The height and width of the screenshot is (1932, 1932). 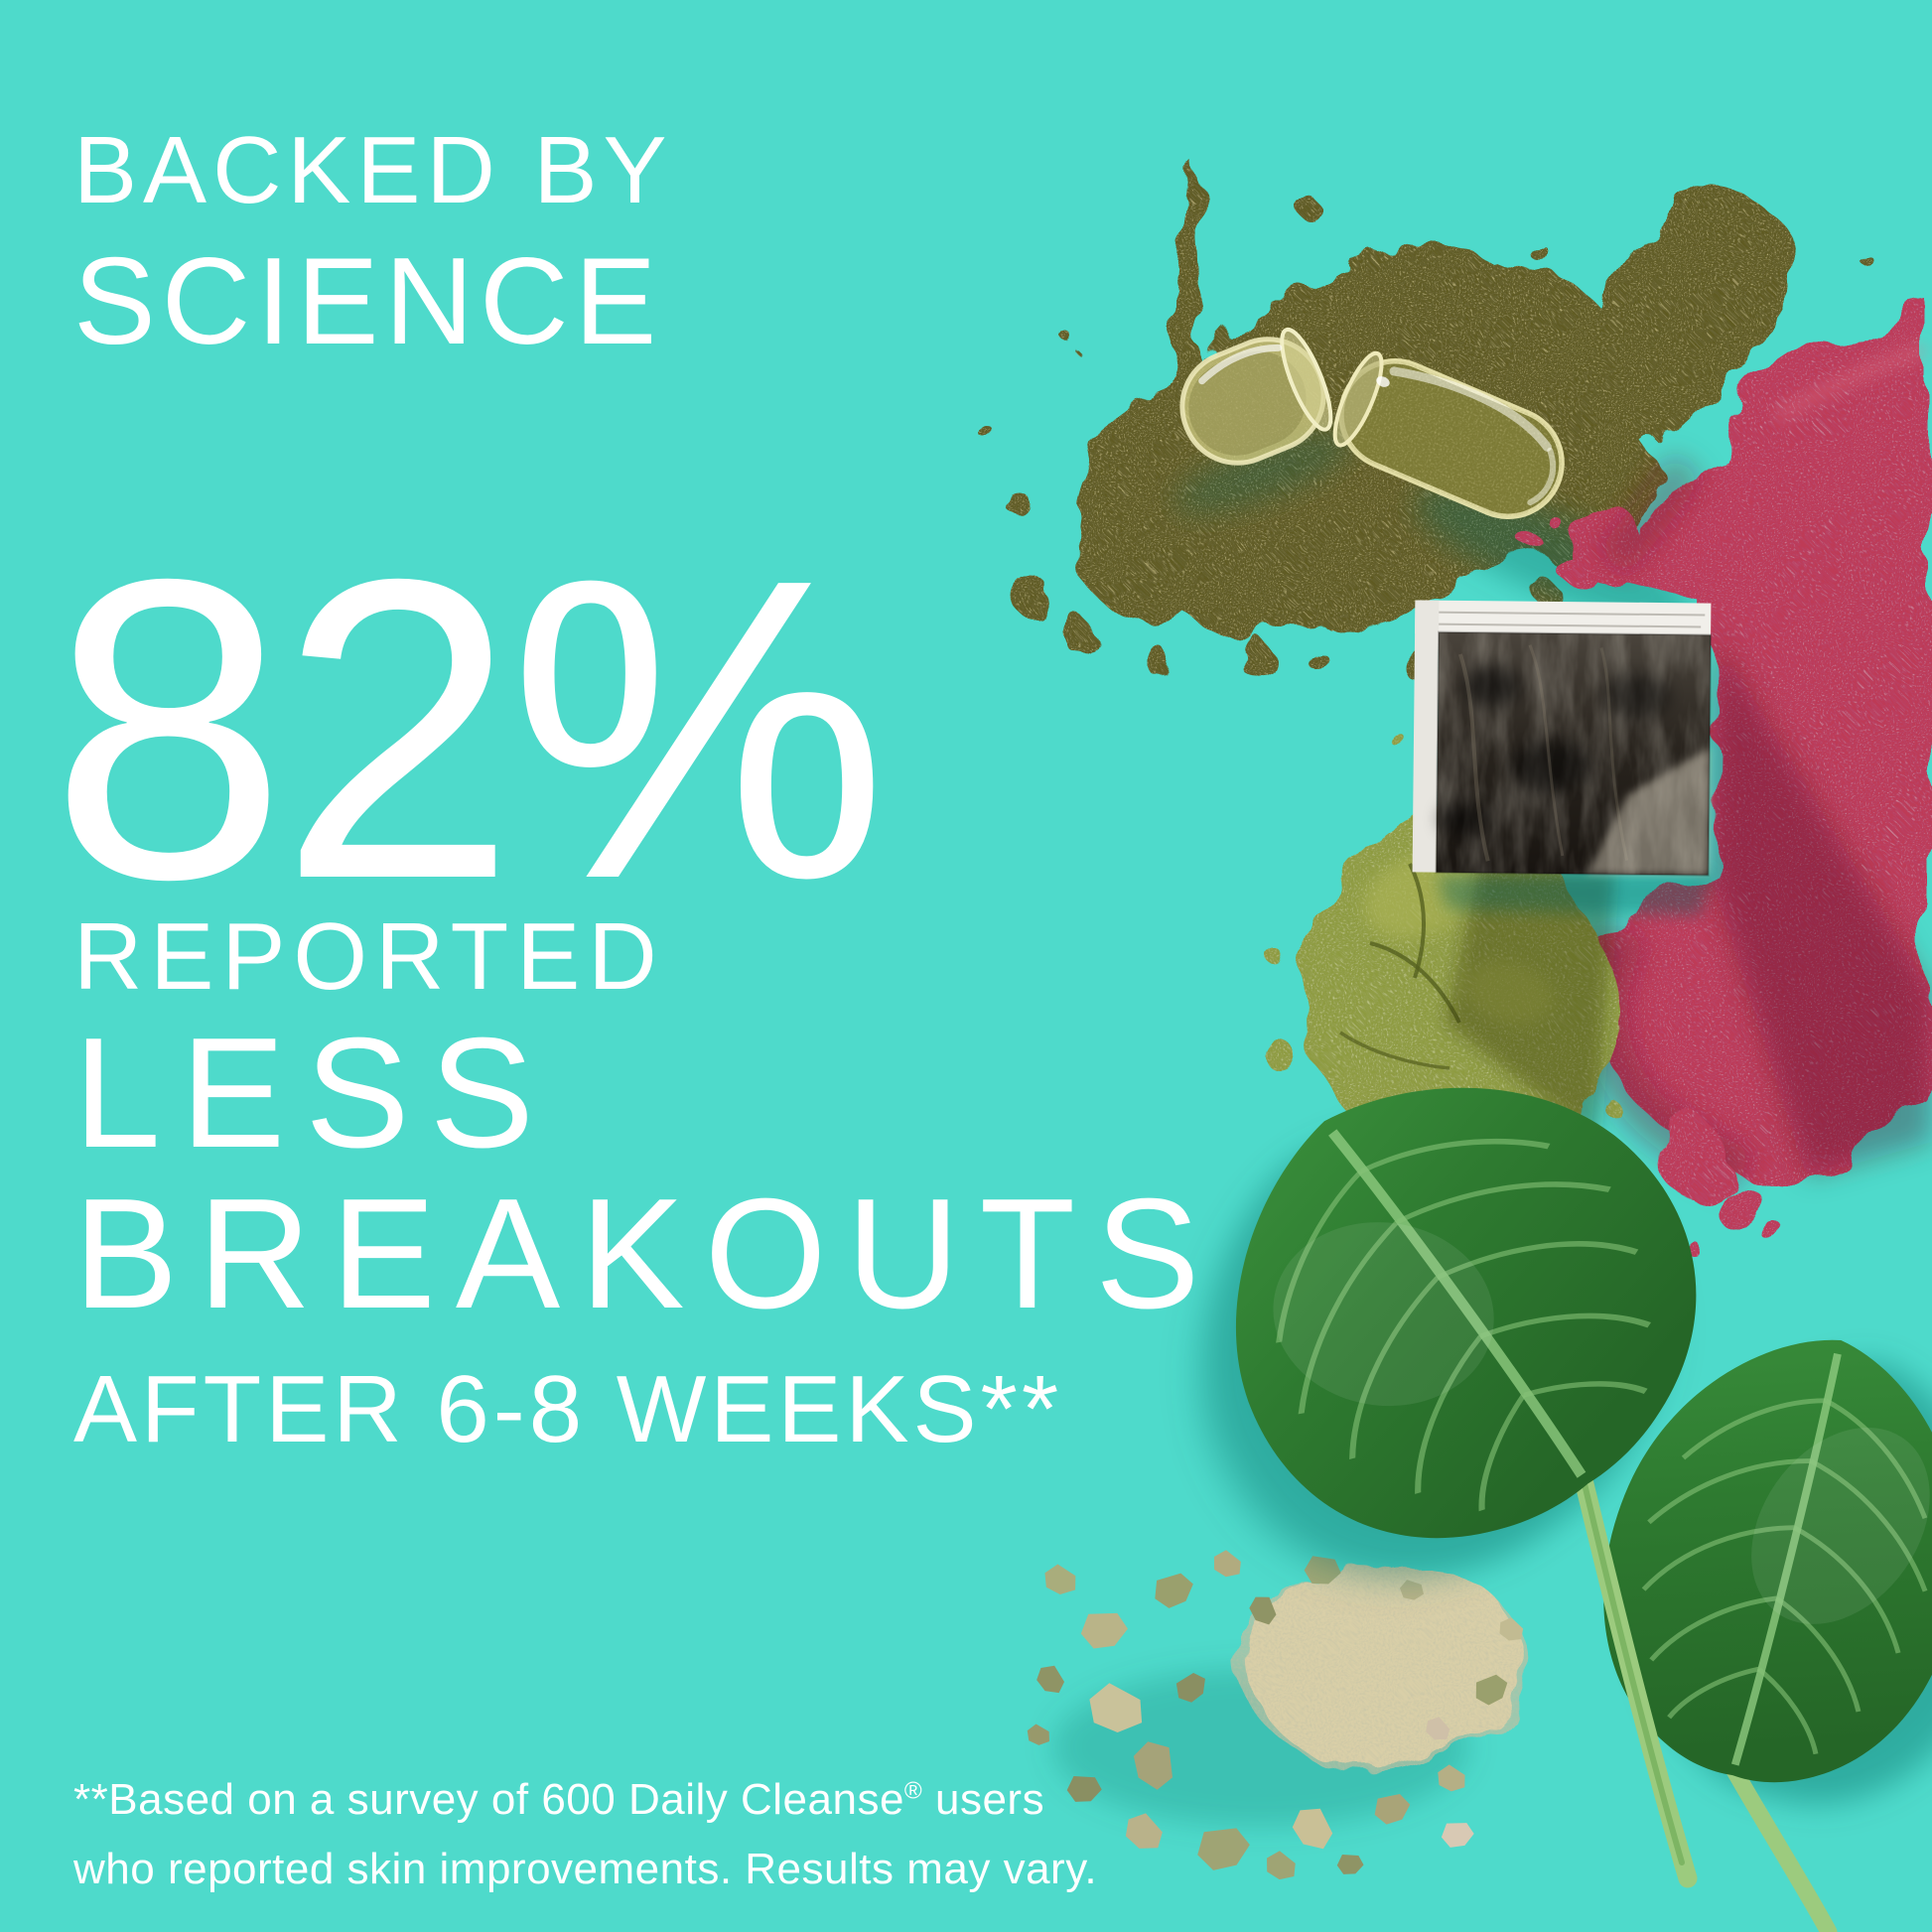 What do you see at coordinates (1448, 434) in the screenshot?
I see `capsule-body-half` at bounding box center [1448, 434].